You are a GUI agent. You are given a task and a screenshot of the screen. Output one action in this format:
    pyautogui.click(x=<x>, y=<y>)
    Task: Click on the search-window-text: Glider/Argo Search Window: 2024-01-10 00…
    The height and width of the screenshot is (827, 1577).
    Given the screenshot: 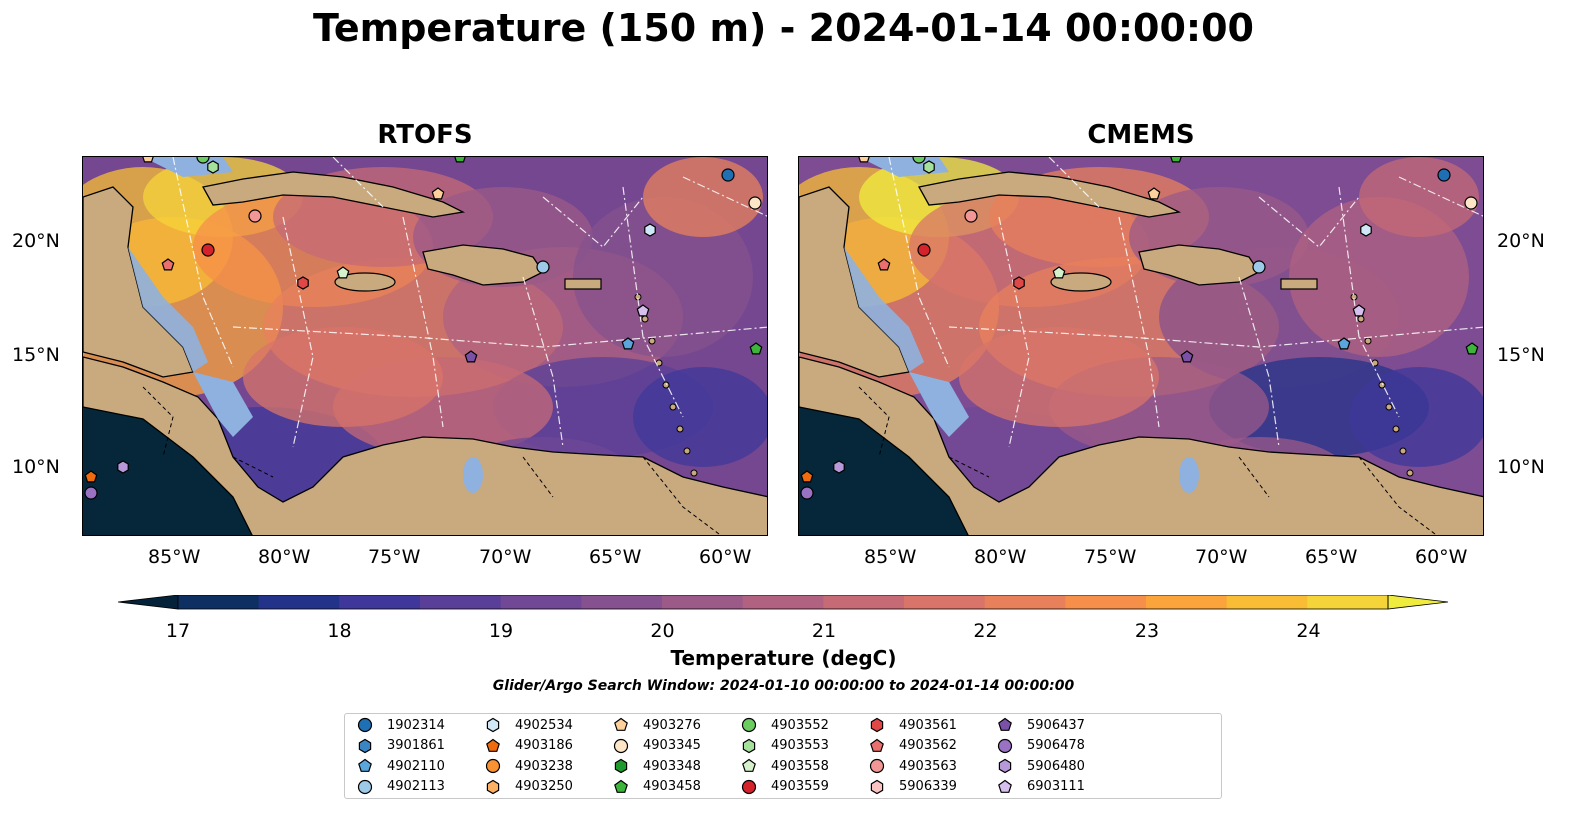 What is the action you would take?
    pyautogui.click(x=783, y=686)
    